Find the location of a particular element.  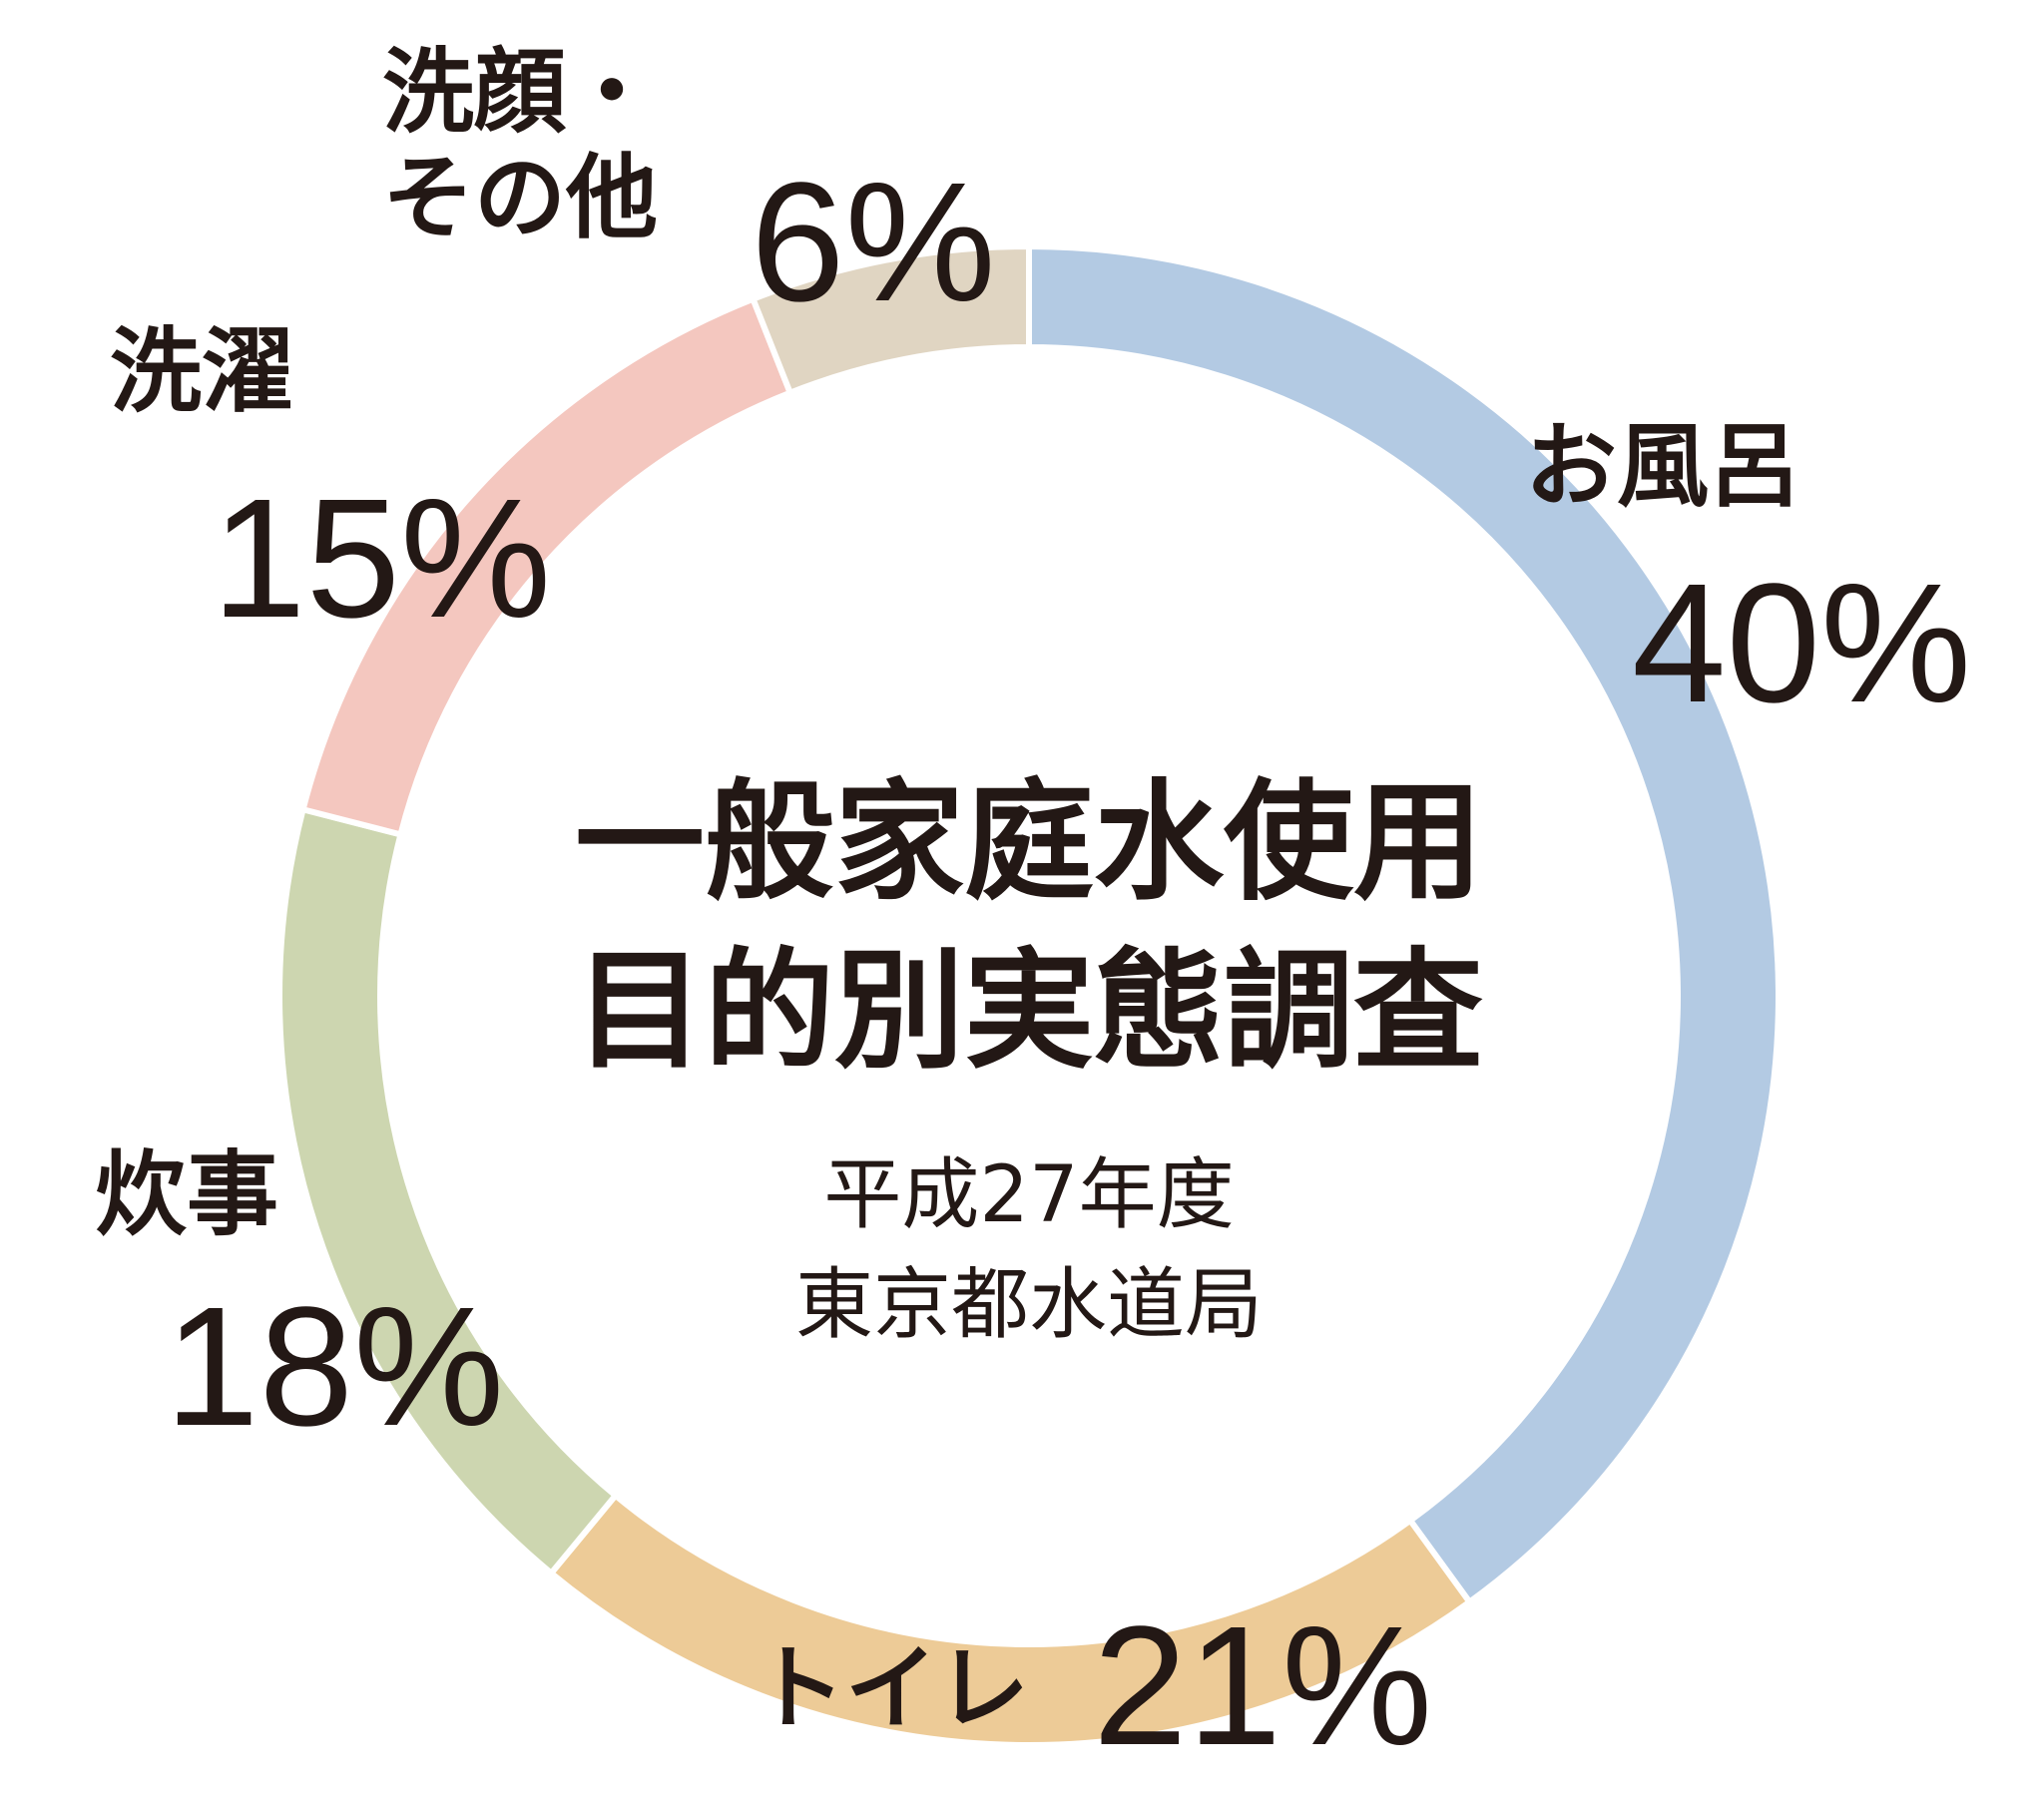

chart-title: 一般家庭水使用目的別実態調査 is located at coordinates (1029, 927).